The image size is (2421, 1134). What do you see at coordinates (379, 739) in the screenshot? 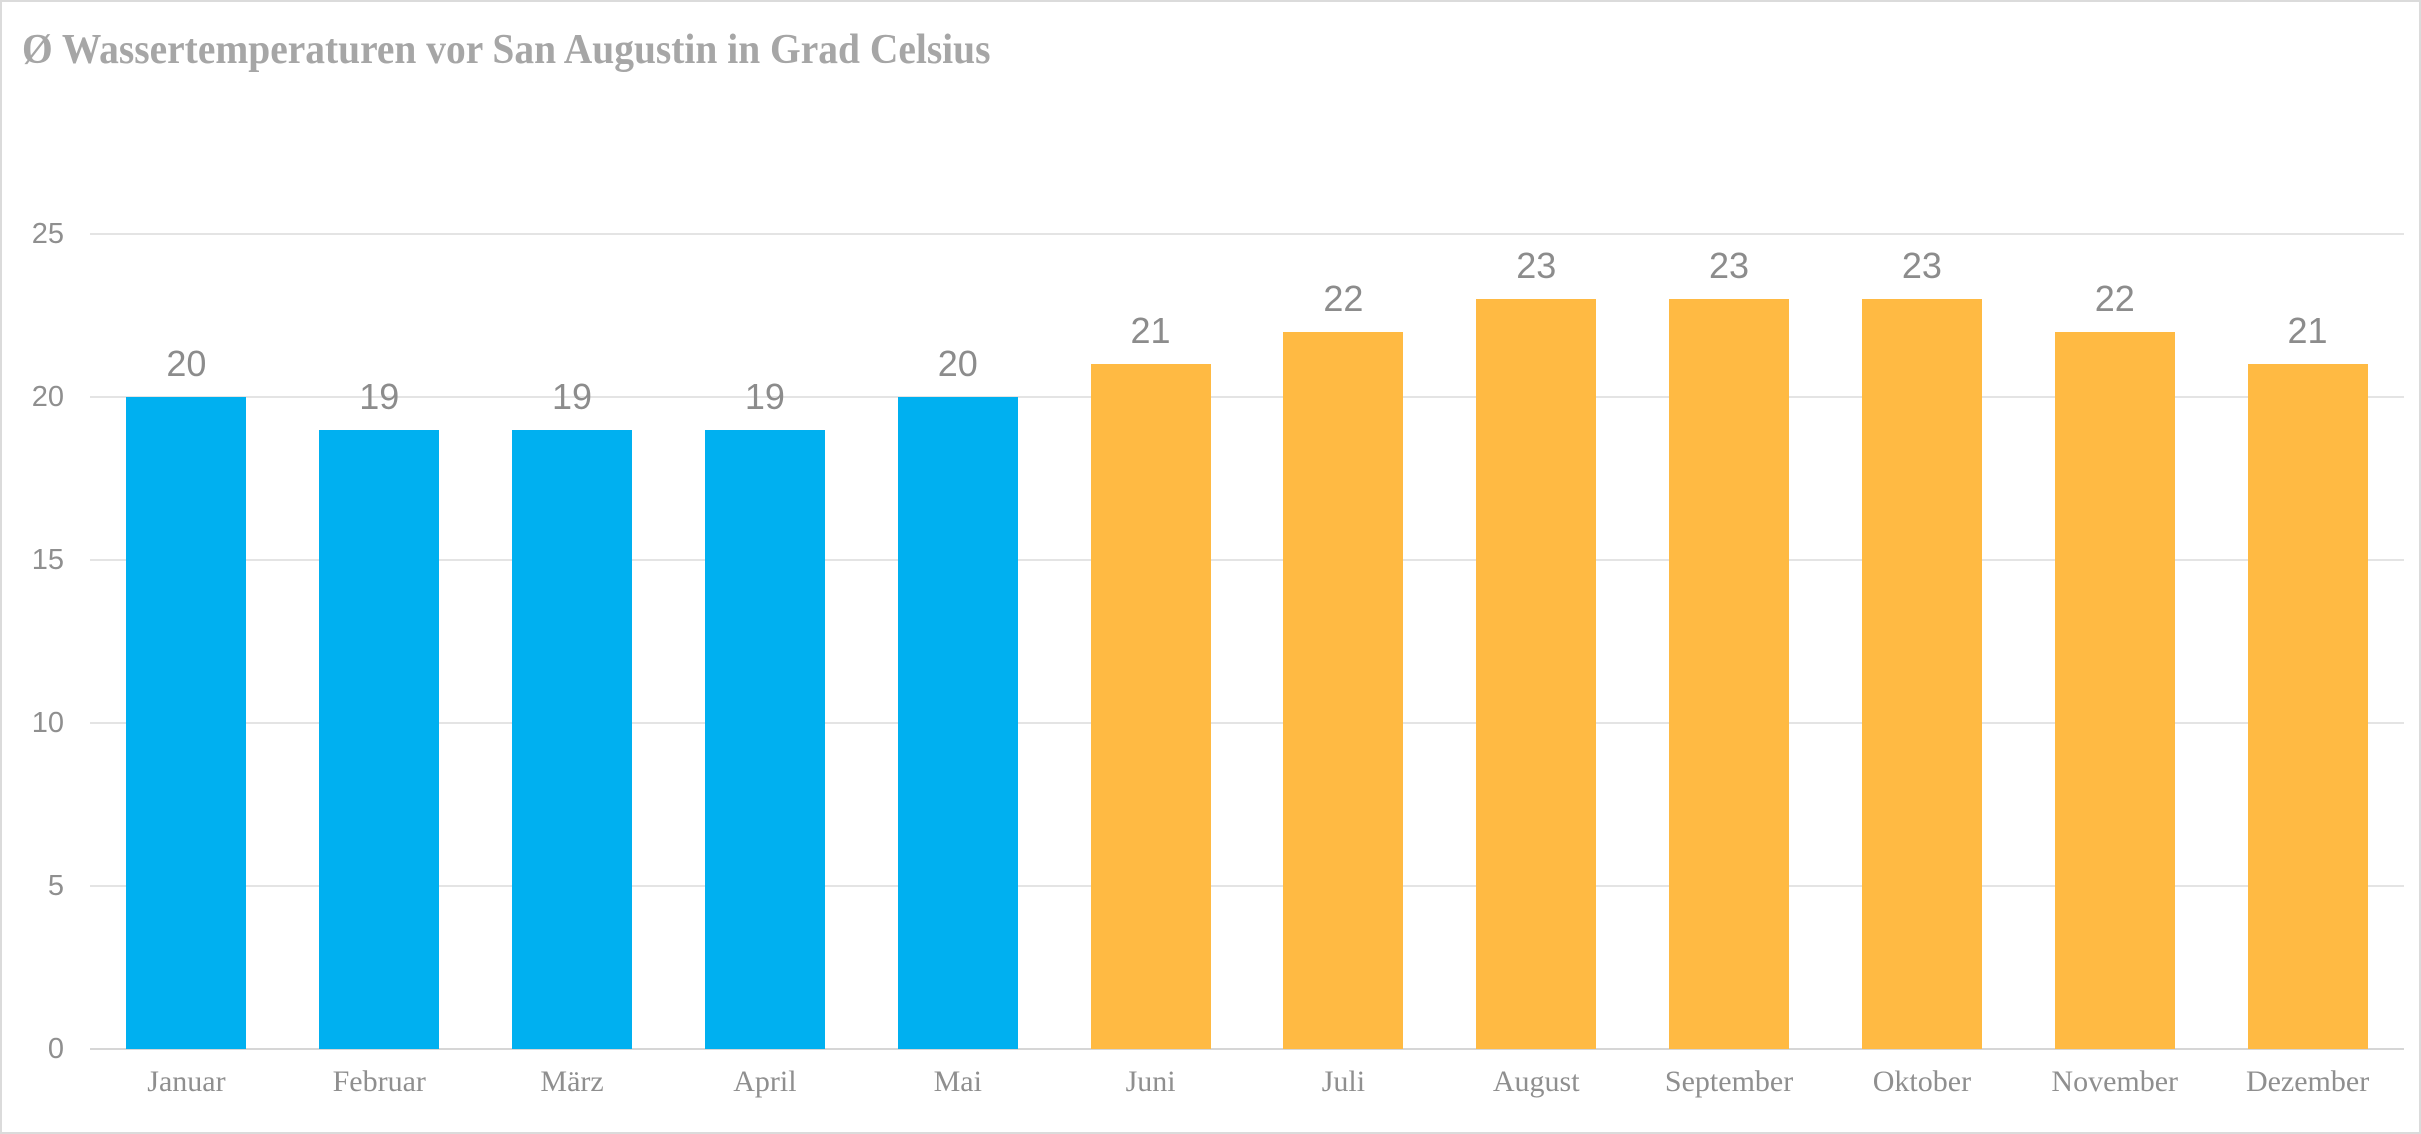
I see `bar-februar` at bounding box center [379, 739].